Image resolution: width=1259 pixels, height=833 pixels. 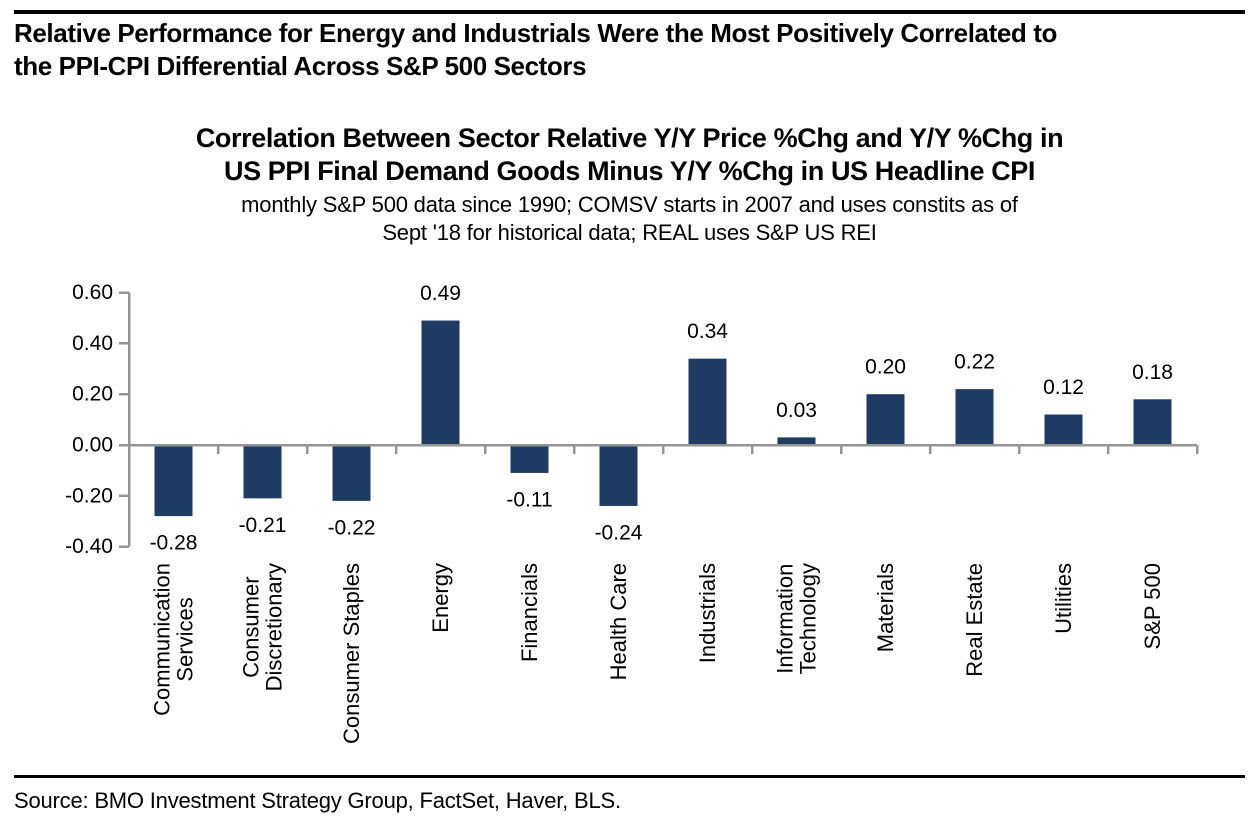 I want to click on y-axis-tick-label: 0.40, so click(x=92, y=343).